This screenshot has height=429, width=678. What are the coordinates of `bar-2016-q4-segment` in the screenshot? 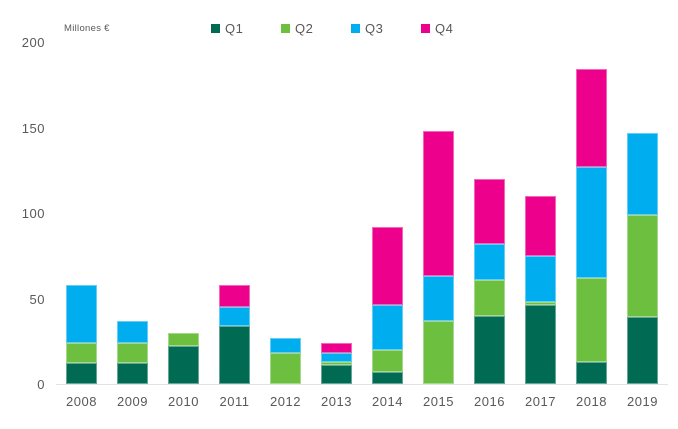 It's located at (489, 211).